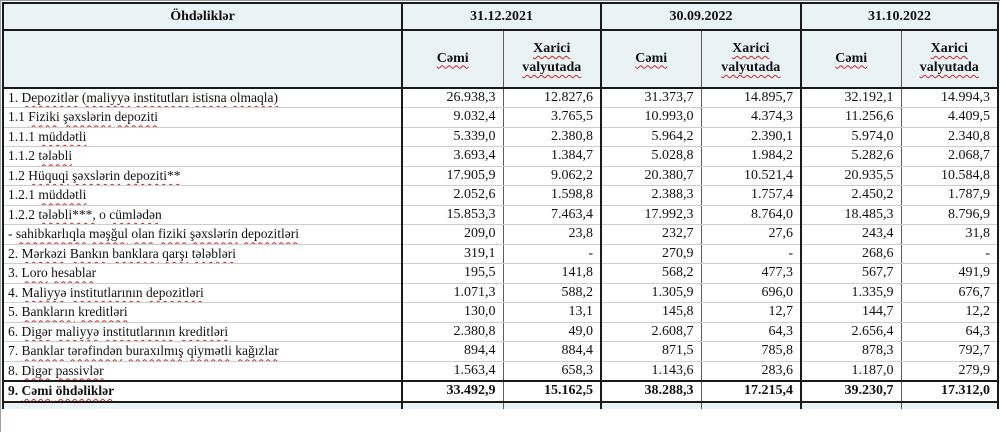 The height and width of the screenshot is (432, 1000). I want to click on value-cell: 785,8, so click(750, 351).